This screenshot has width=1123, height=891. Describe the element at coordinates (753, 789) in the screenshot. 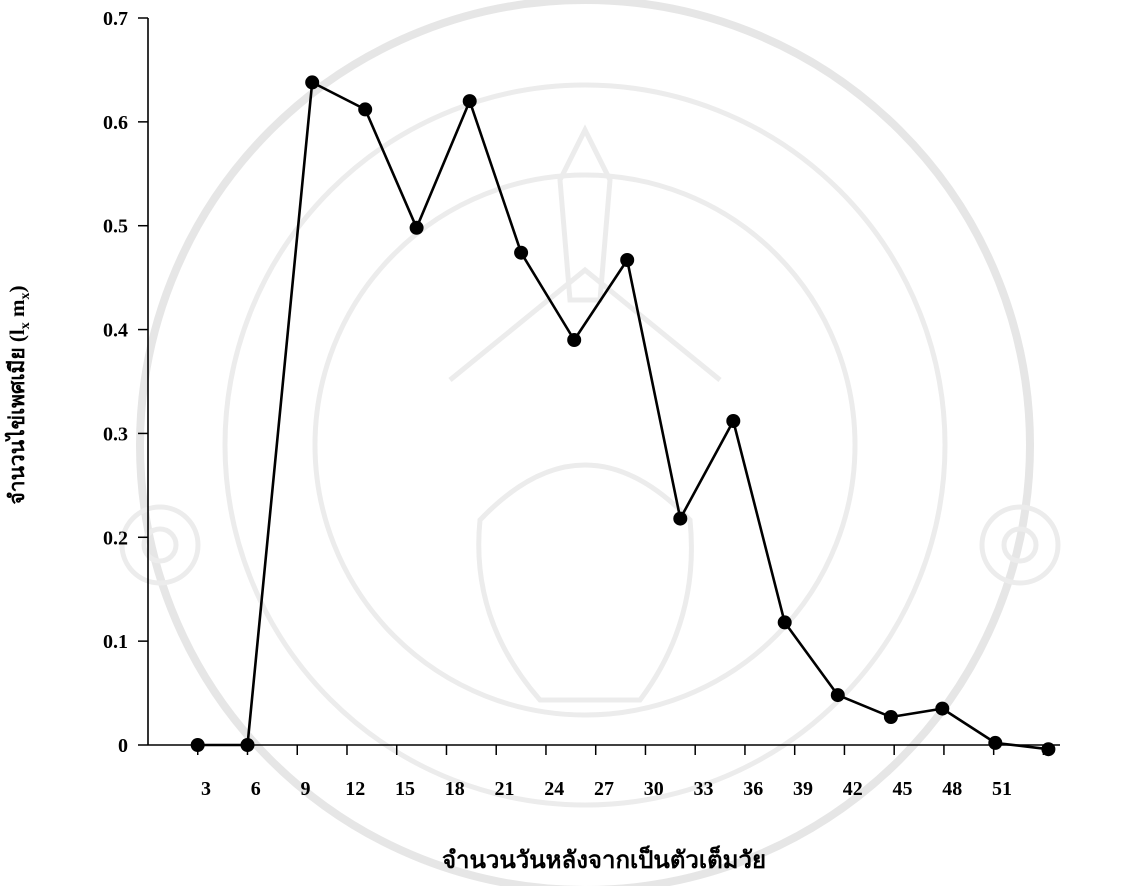

I see `x-tick-label: 36` at that location.